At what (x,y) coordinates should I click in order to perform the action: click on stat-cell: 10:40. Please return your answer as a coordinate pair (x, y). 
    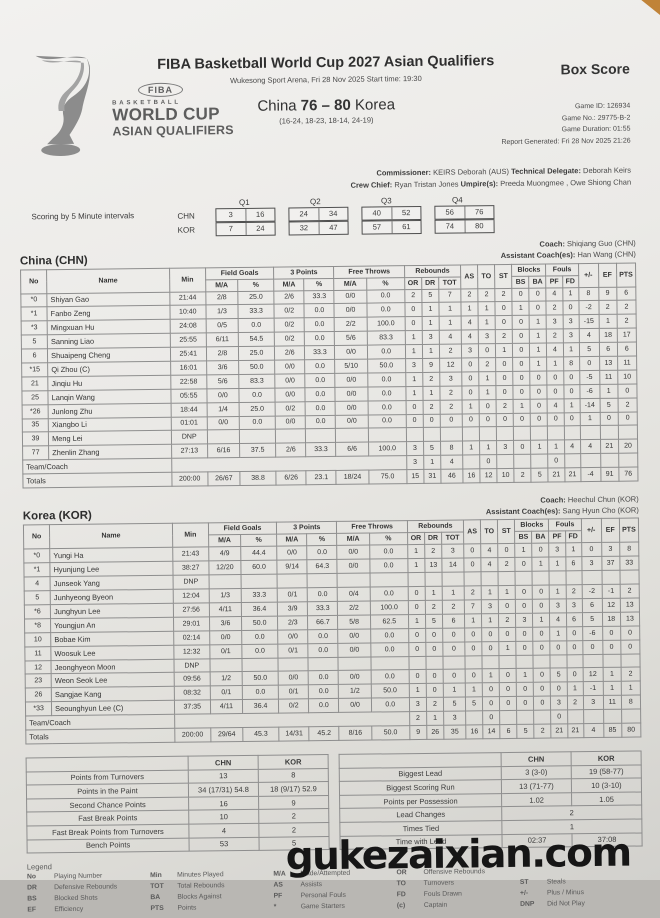
    Looking at the image, I should click on (188, 312).